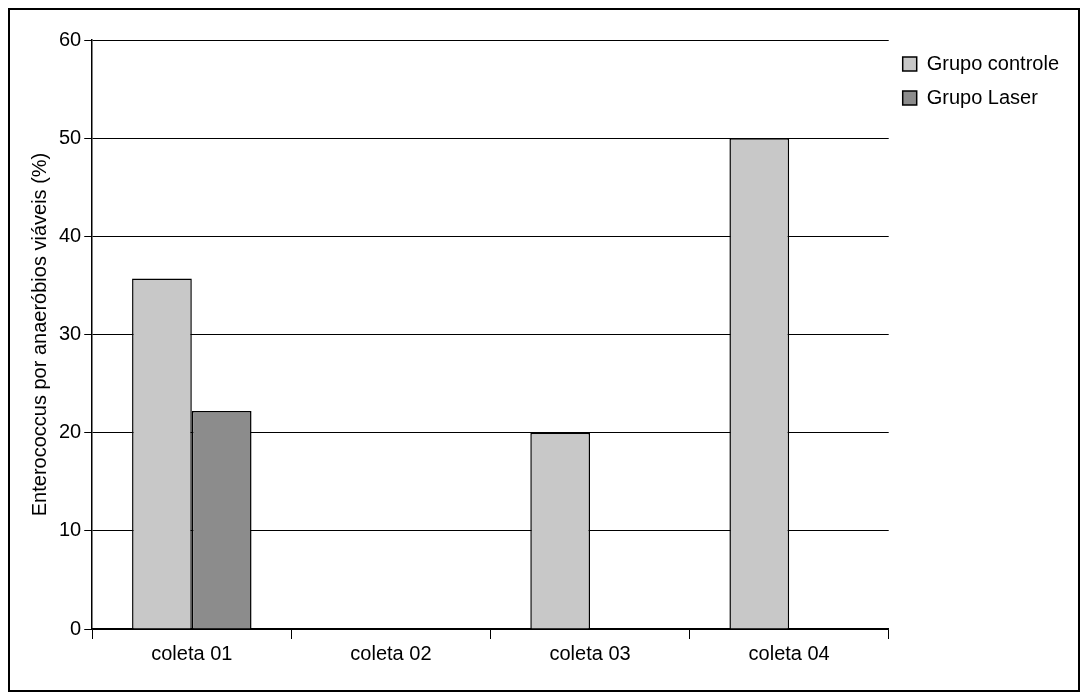 The height and width of the screenshot is (699, 1089). Describe the element at coordinates (70, 333) in the screenshot. I see `y-tick-label: 30` at that location.